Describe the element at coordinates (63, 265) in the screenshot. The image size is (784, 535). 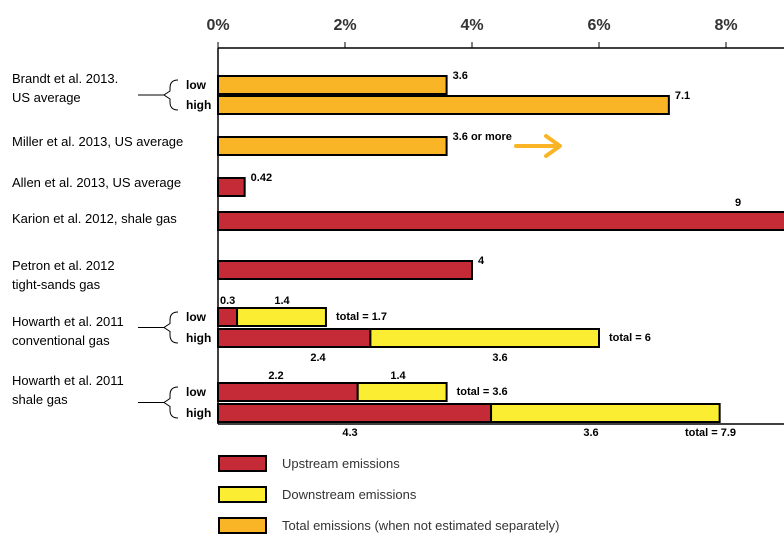
I see `study-label: Petron et al. 2012` at that location.